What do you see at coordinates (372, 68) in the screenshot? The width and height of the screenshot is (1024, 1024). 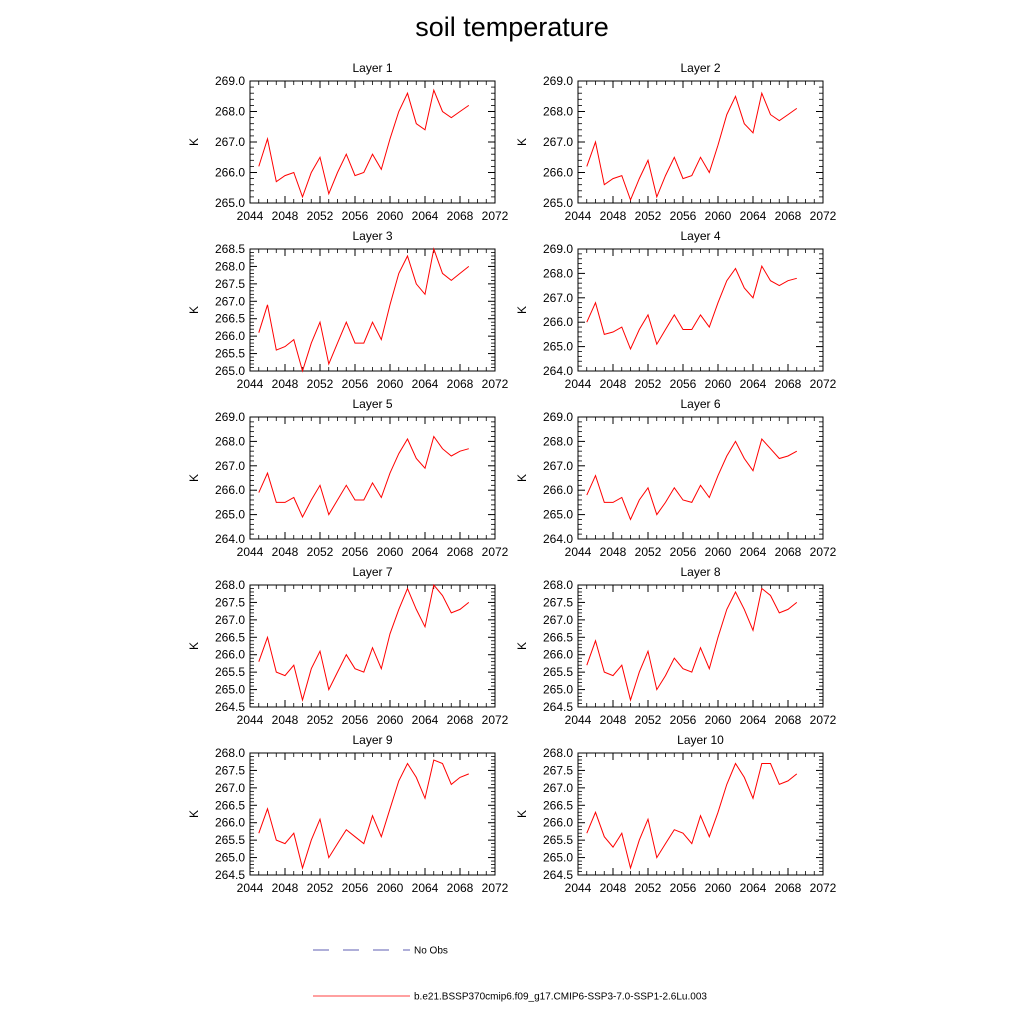 I see `panel-title: Layer 1` at bounding box center [372, 68].